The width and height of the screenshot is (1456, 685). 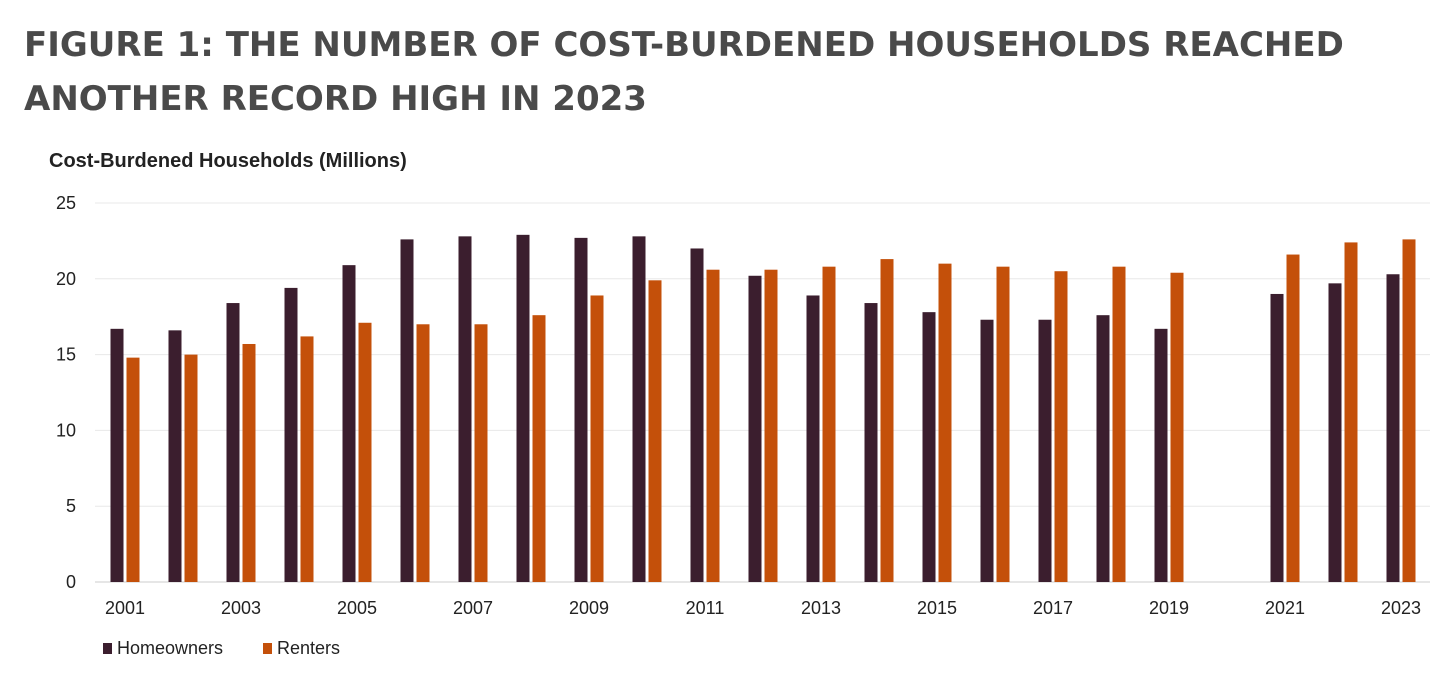 I want to click on bar-renters-2011, so click(x=713, y=425).